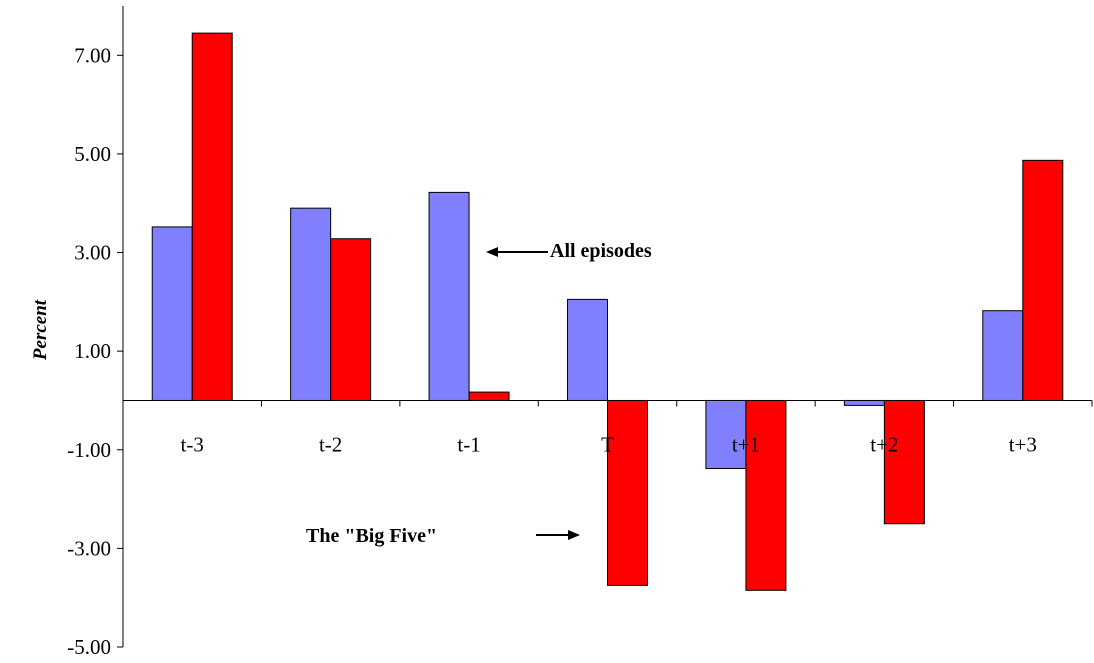  What do you see at coordinates (587, 349) in the screenshot?
I see `bar-all-episodes-T` at bounding box center [587, 349].